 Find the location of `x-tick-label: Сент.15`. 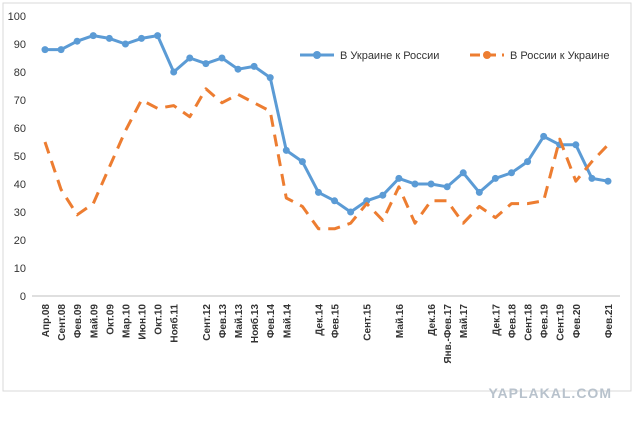

x-tick-label: Сент.15 is located at coordinates (368, 322).